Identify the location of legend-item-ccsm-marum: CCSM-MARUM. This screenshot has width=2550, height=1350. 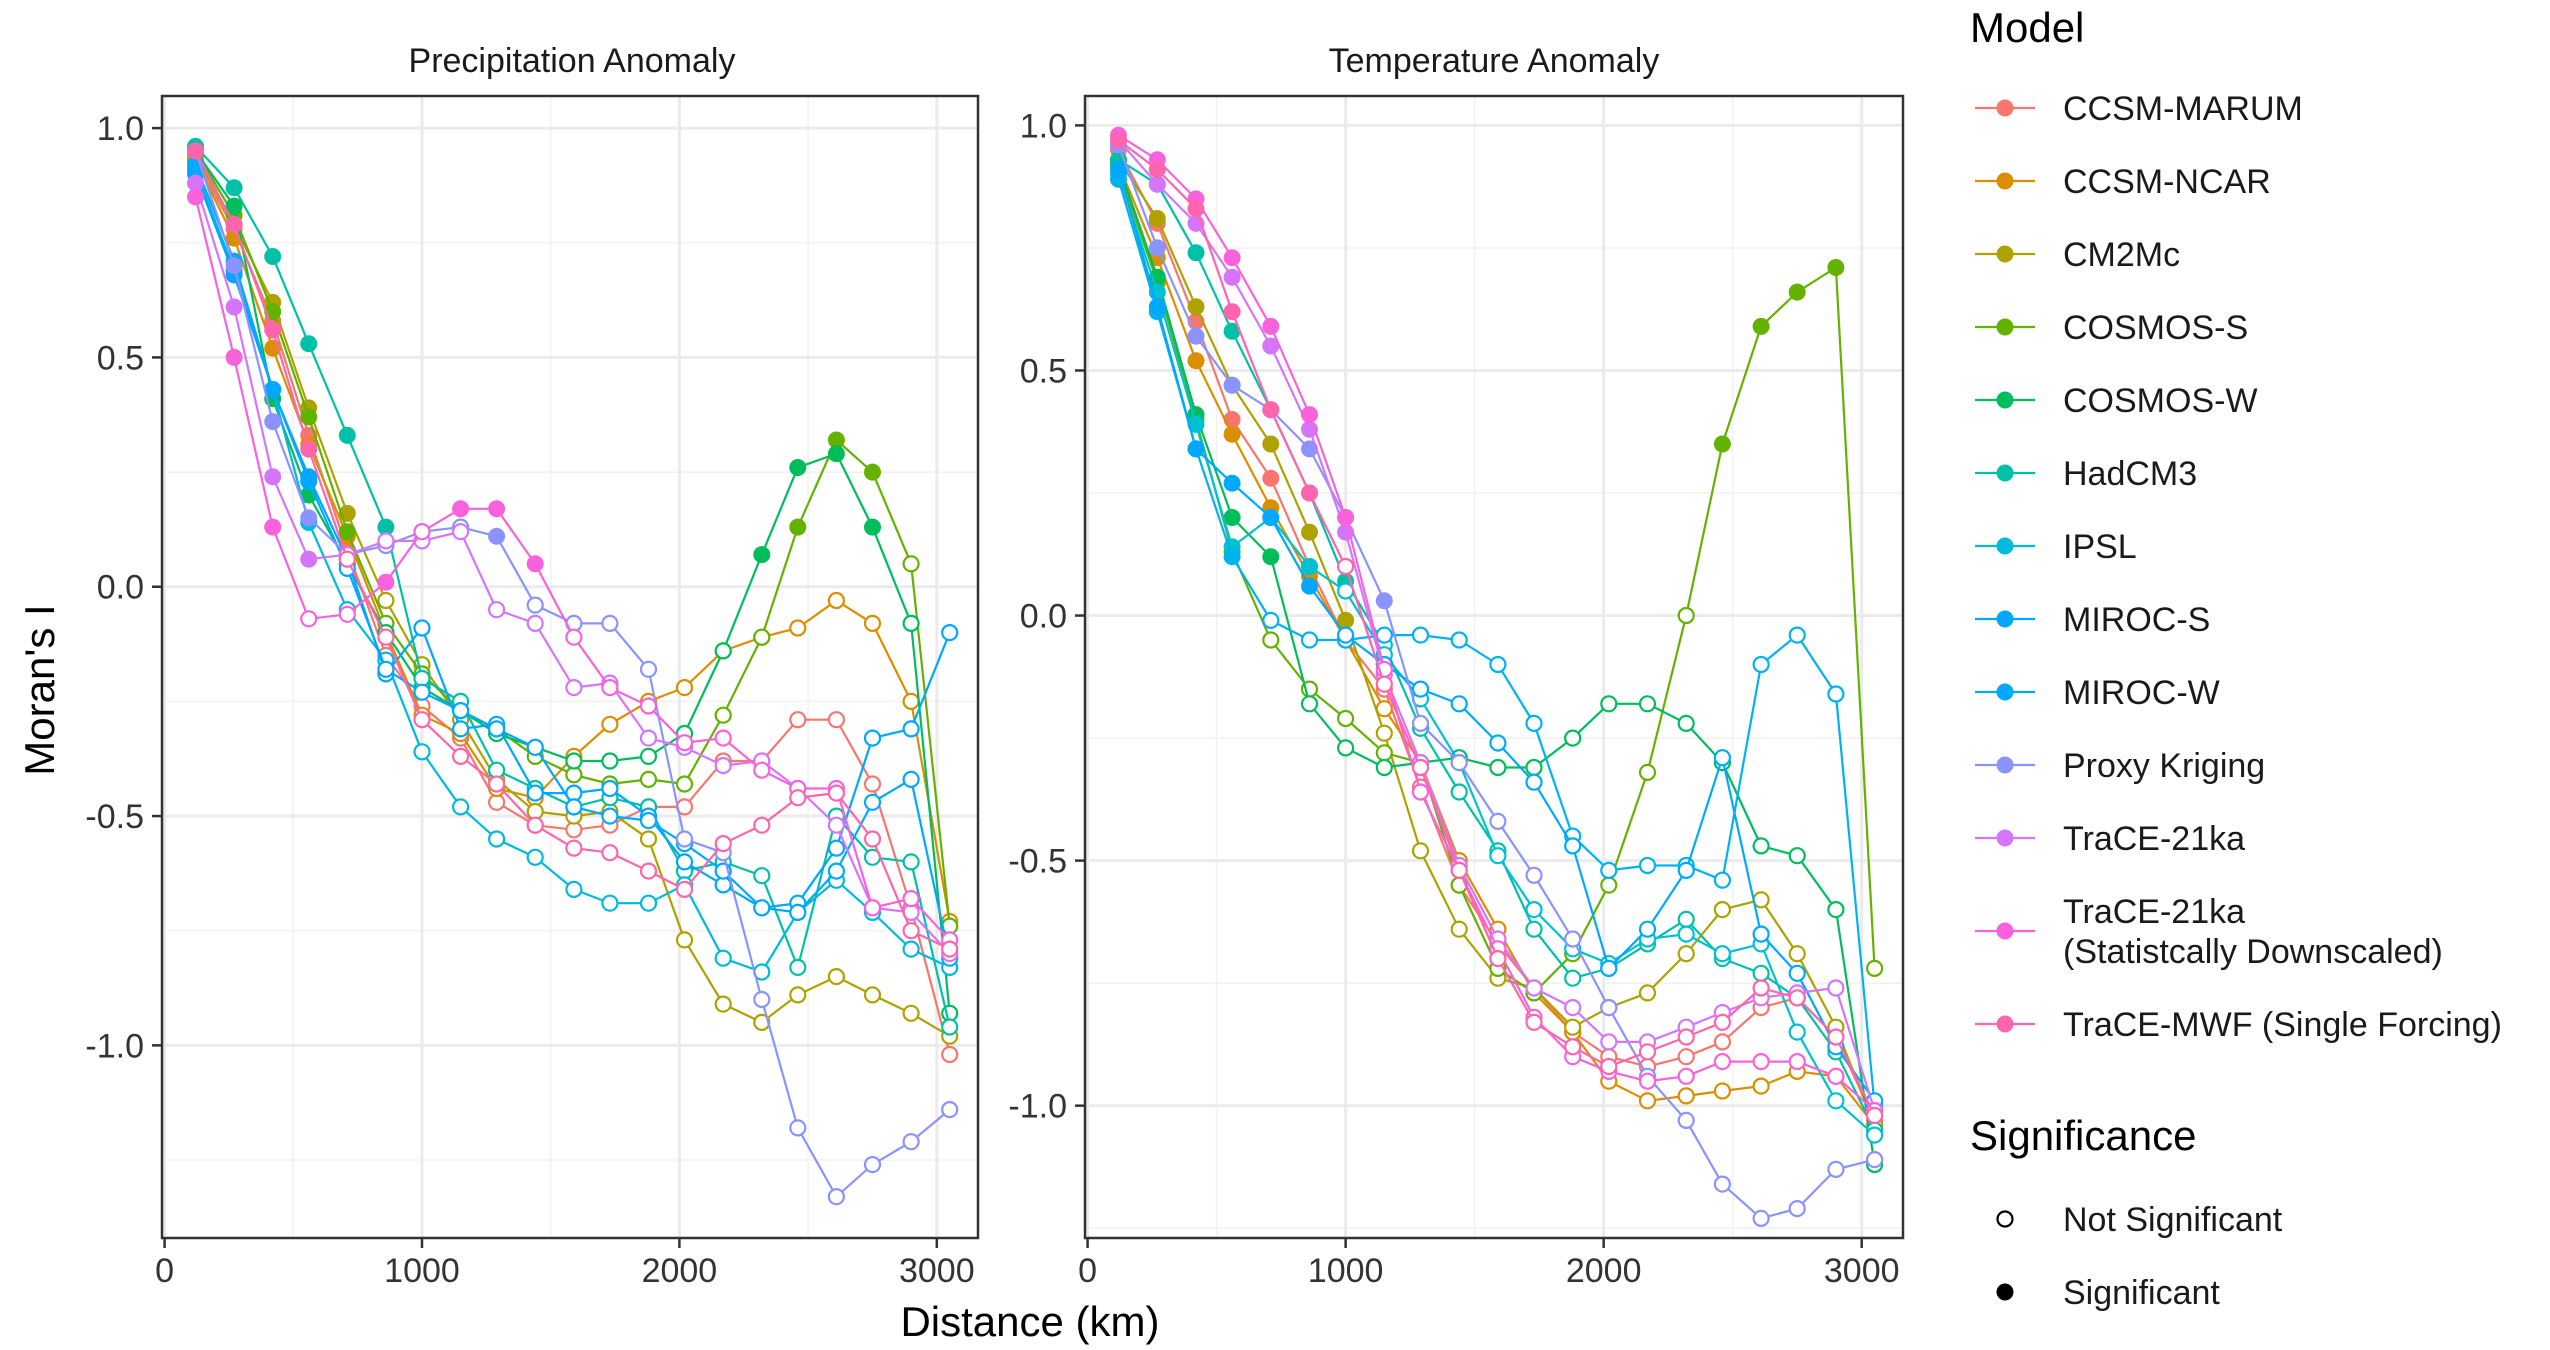
(2139, 109).